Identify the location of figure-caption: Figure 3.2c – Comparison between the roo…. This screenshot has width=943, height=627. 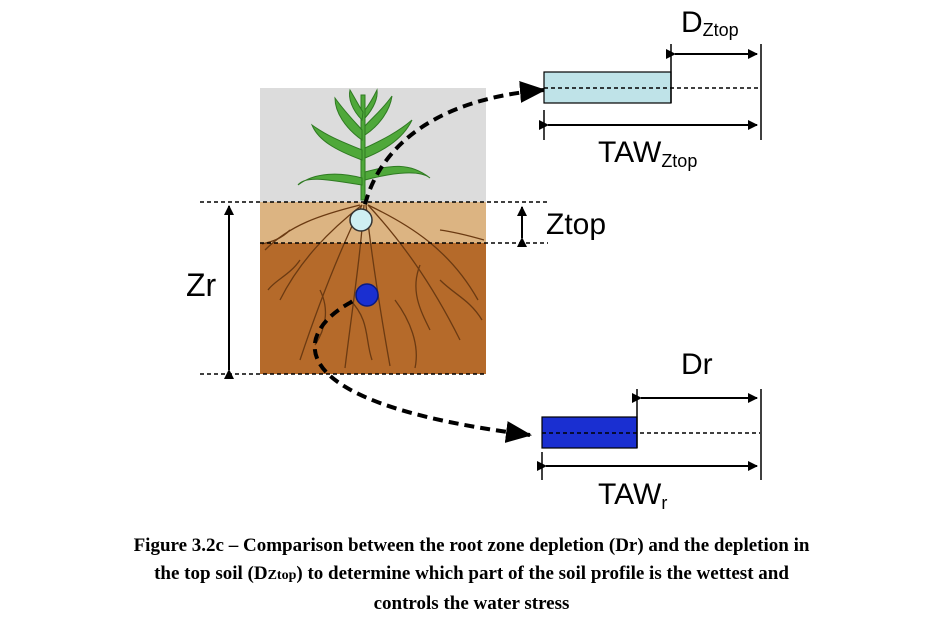
(471, 575).